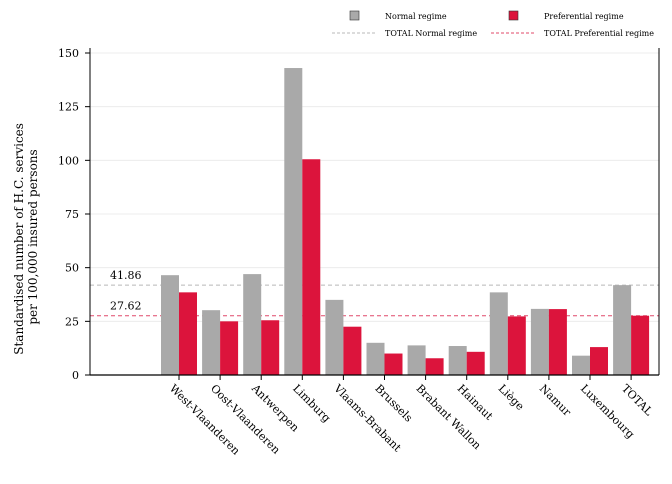  What do you see at coordinates (68, 107) in the screenshot?
I see `y-tick-label: 125` at bounding box center [68, 107].